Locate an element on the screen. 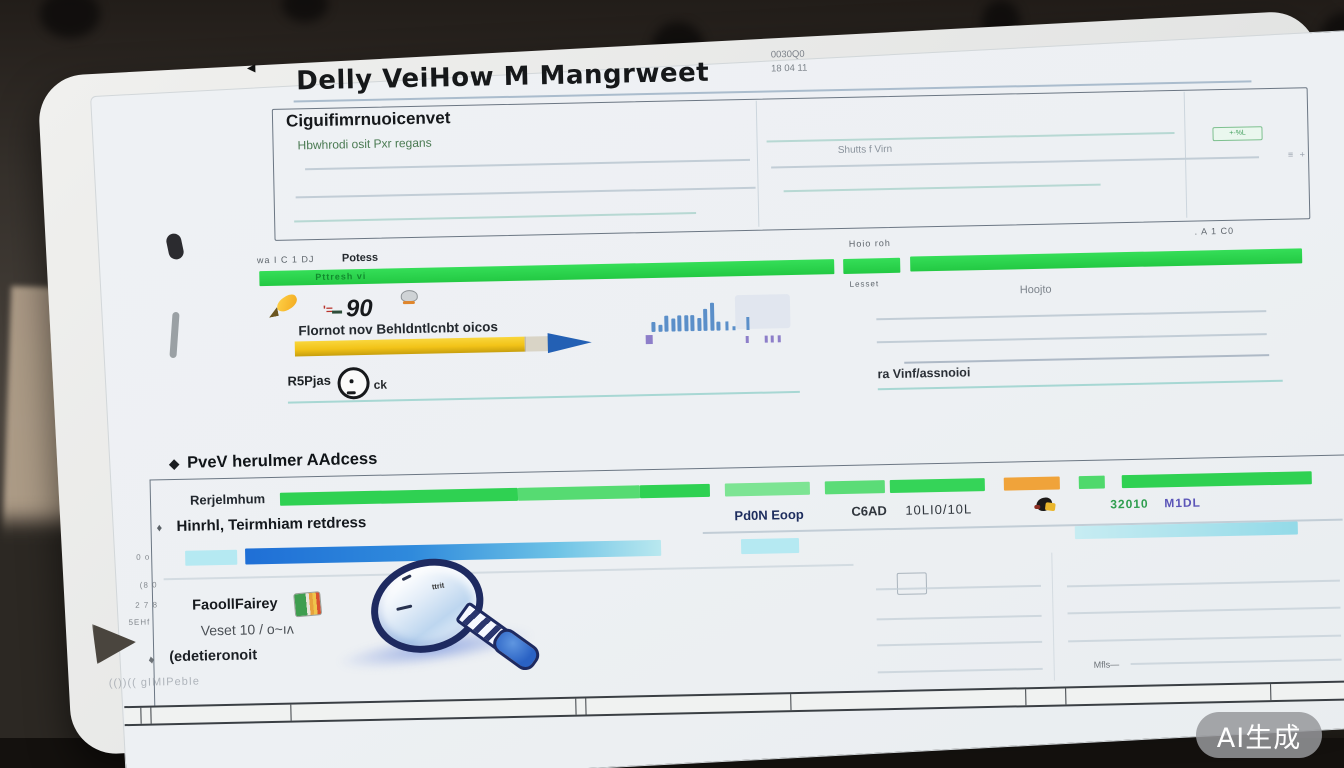  pencil-gauge-body is located at coordinates (409, 346).